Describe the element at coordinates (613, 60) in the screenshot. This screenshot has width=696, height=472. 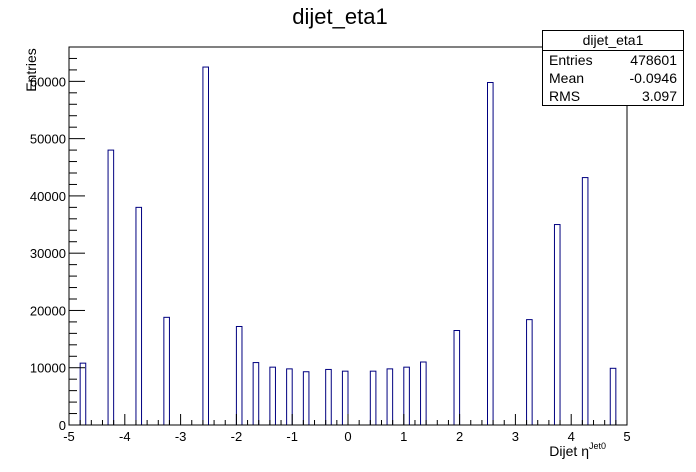
I see `stats-row-entries: Entries 478601` at that location.